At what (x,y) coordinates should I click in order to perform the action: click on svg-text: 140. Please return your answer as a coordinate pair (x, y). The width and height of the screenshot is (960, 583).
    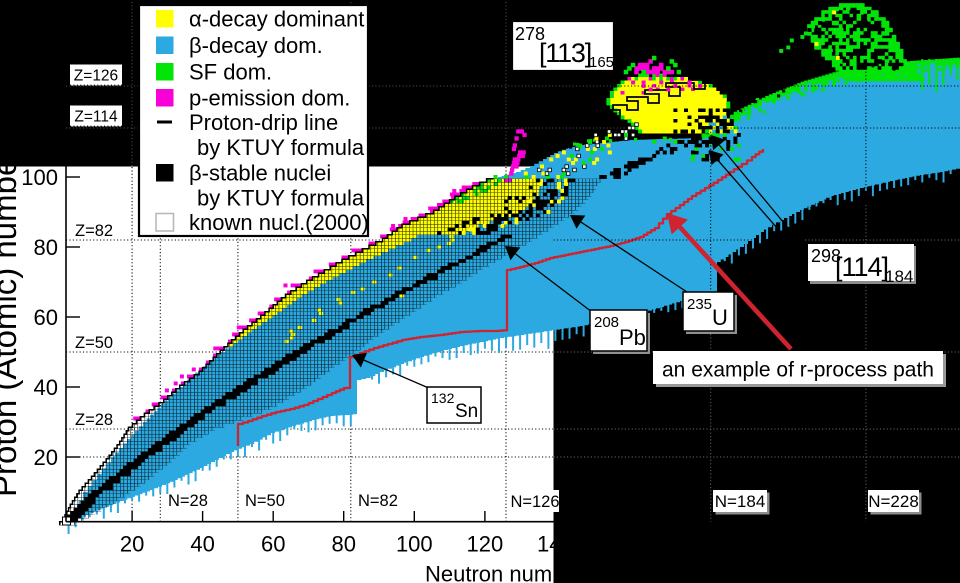
    Looking at the image, I should click on (555, 544).